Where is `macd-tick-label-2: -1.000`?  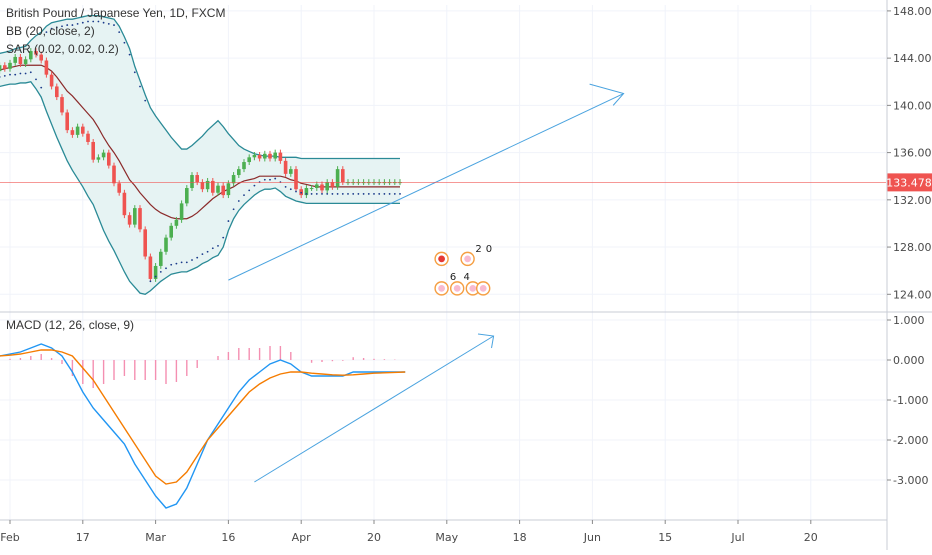
macd-tick-label-2: -1.000 is located at coordinates (910, 400).